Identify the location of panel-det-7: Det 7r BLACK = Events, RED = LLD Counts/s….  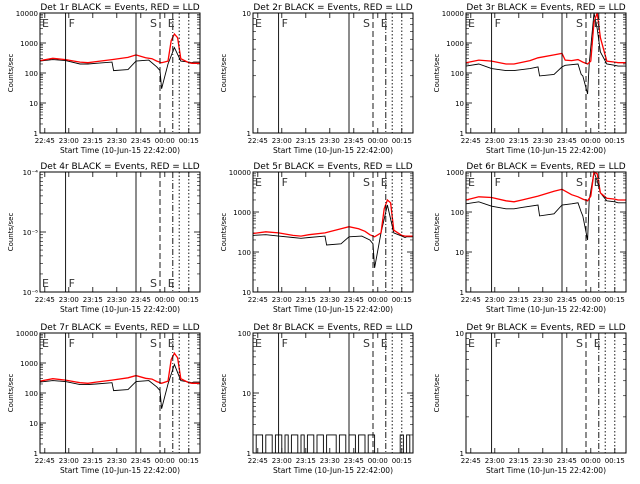
(104, 399).